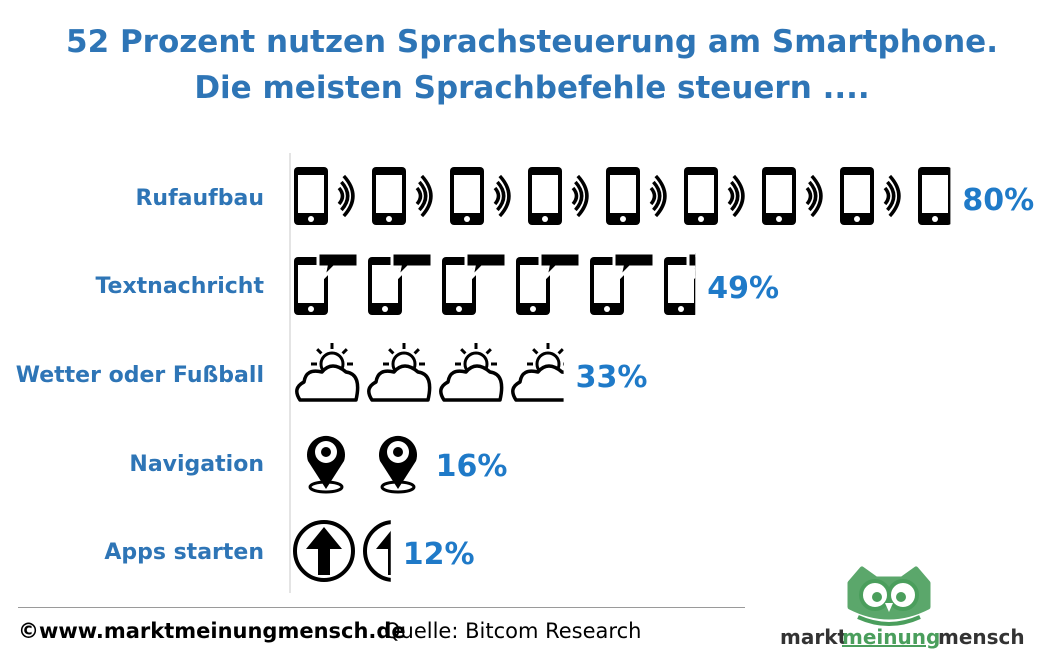  What do you see at coordinates (743, 288) in the screenshot?
I see `value-label: 49%` at bounding box center [743, 288].